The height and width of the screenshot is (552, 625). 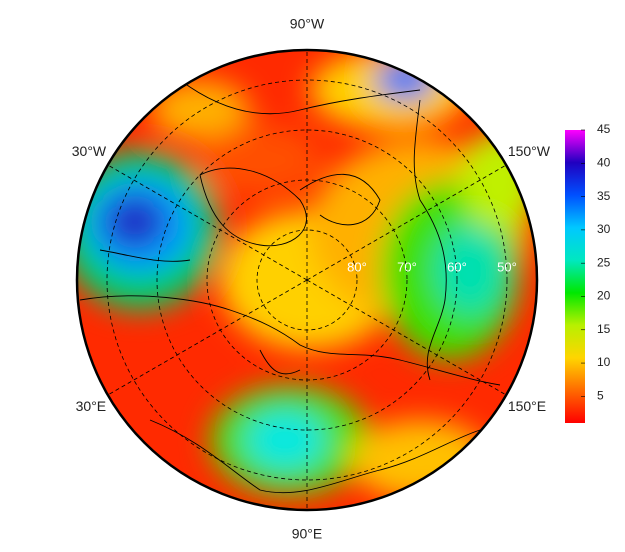 What do you see at coordinates (91, 406) in the screenshot?
I see `longitude-label: 30°E` at bounding box center [91, 406].